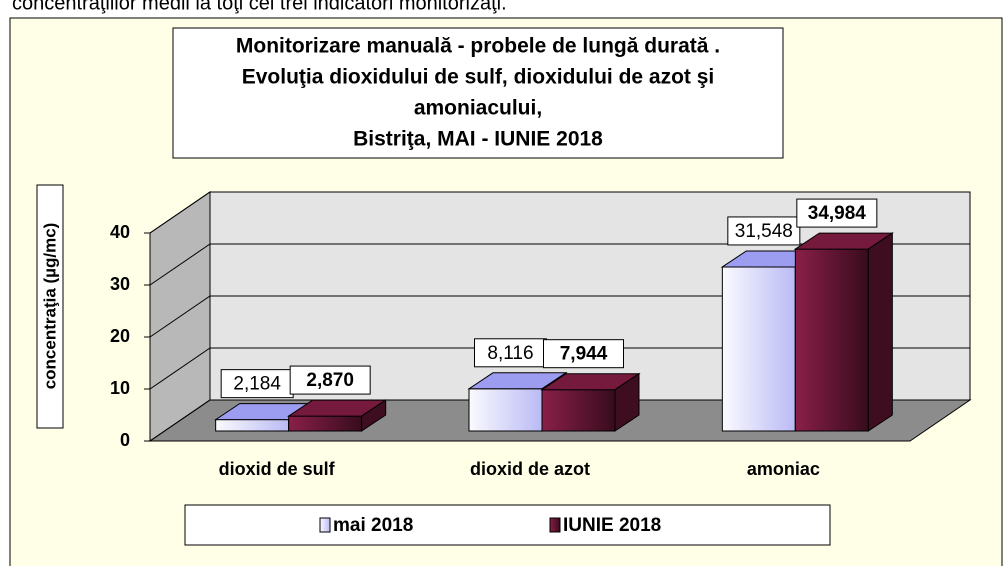 The image size is (1007, 566). What do you see at coordinates (120, 284) in the screenshot?
I see `y-tick-label: 30` at bounding box center [120, 284].